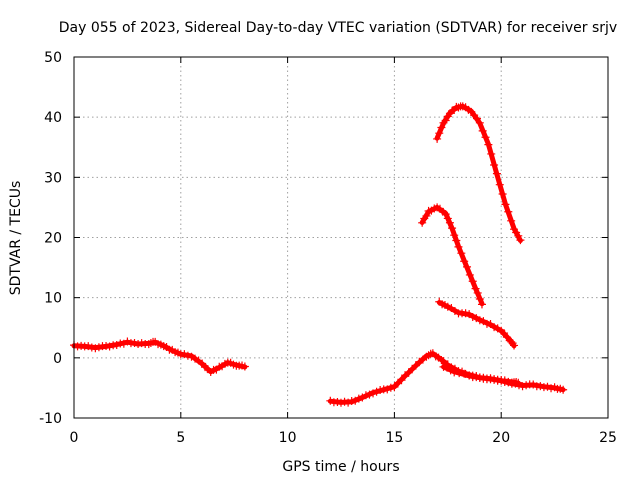  Describe the element at coordinates (53, 299) in the screenshot. I see `y-tick-label: 10` at that location.